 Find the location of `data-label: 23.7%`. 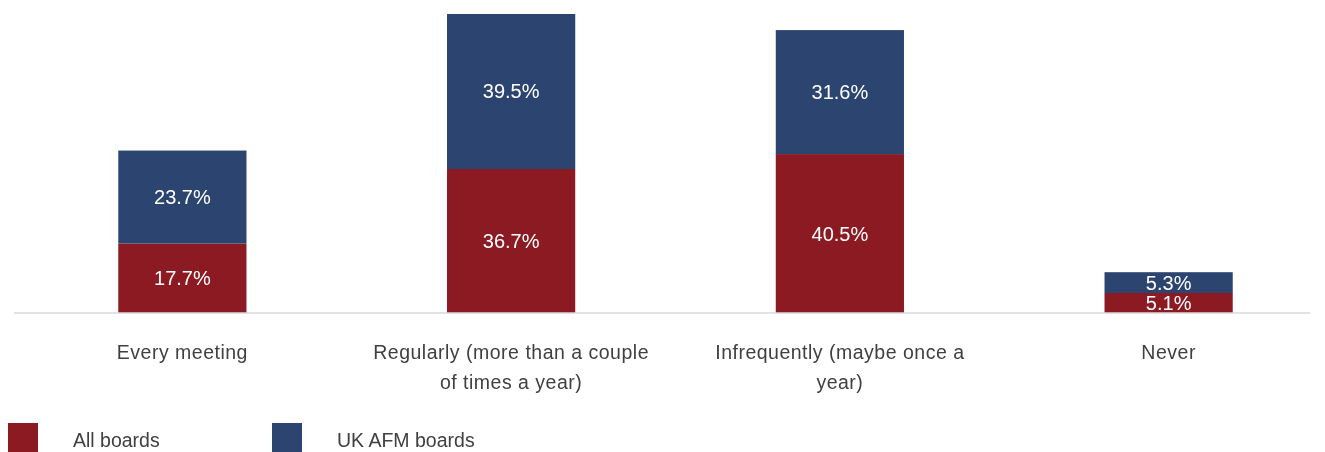

data-label: 23.7% is located at coordinates (182, 197).